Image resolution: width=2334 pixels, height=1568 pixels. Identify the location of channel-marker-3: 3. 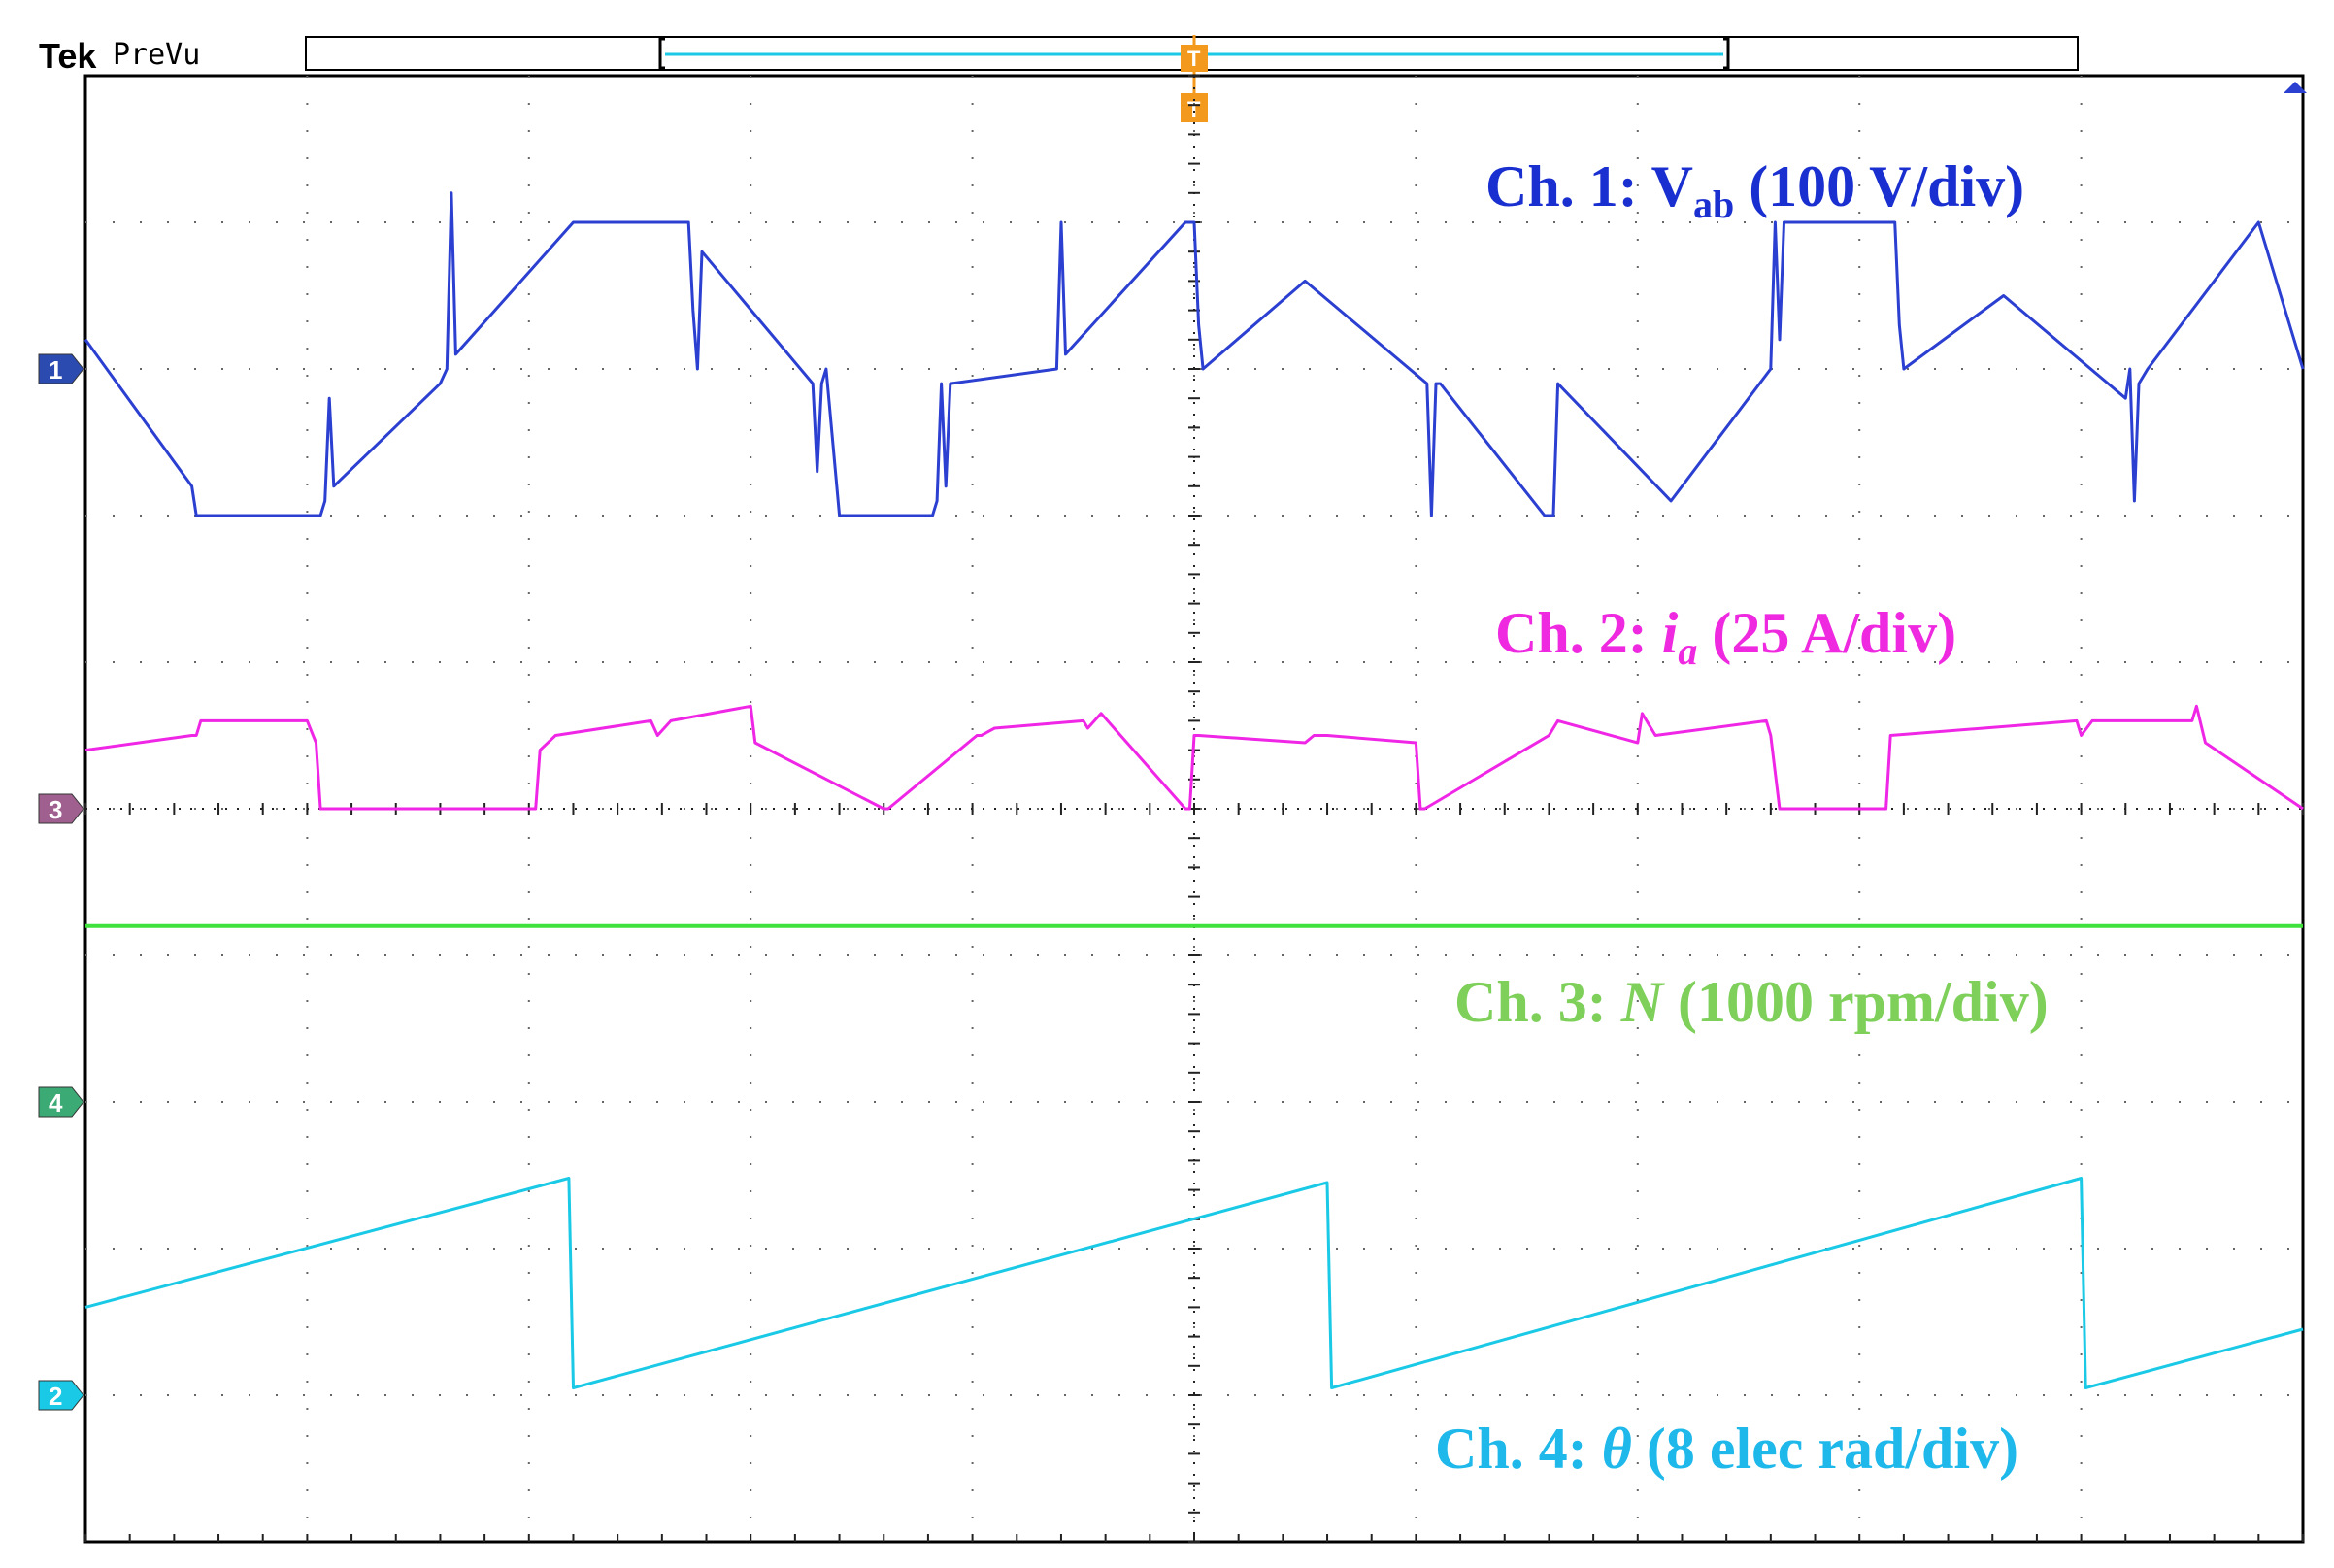
(61, 808).